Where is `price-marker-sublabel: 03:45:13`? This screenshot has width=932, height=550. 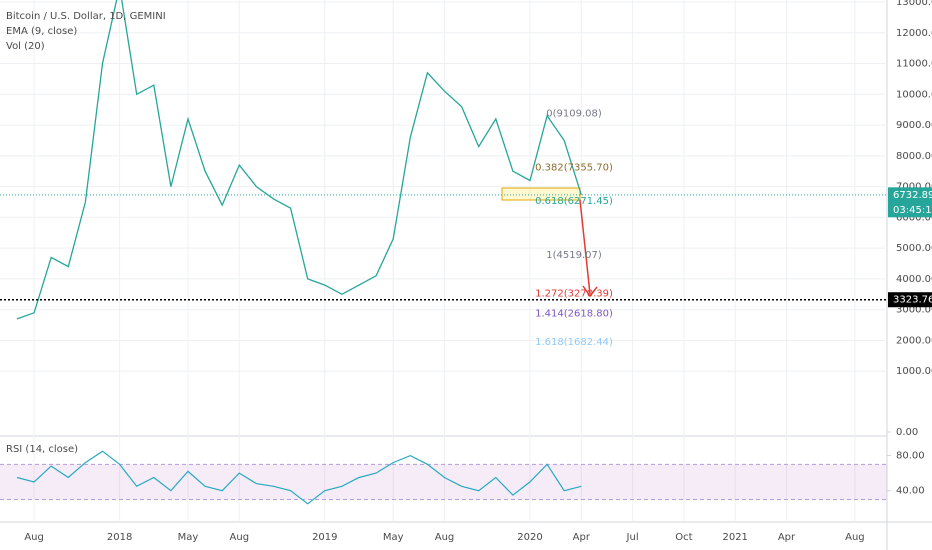 price-marker-sublabel: 03:45:13 is located at coordinates (912, 210).